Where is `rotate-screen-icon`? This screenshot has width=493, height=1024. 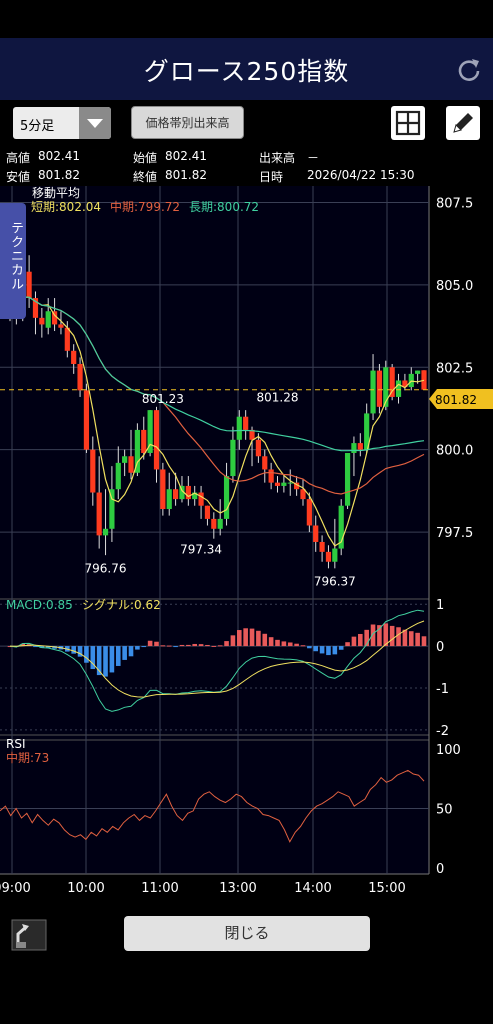
rotate-screen-icon is located at coordinates (29, 935).